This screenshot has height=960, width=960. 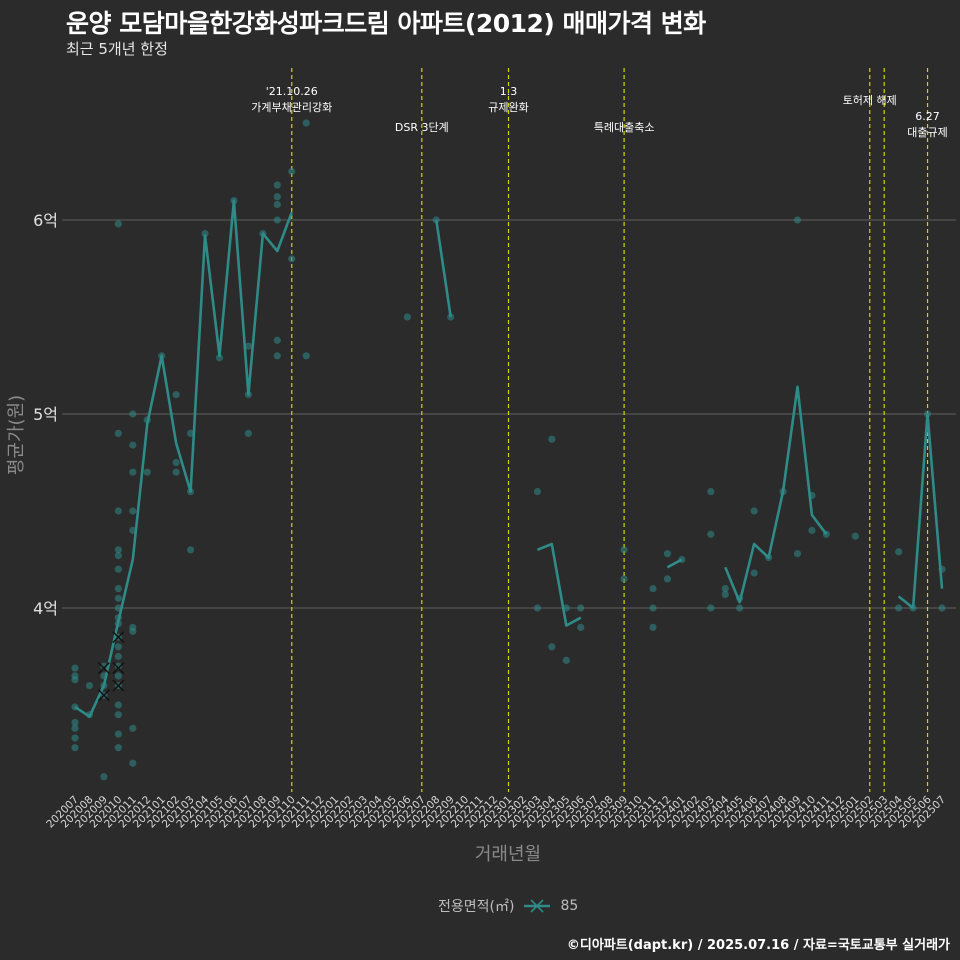 What do you see at coordinates (16, 435) in the screenshot?
I see `y-axis-label: 평균가(원)` at bounding box center [16, 435].